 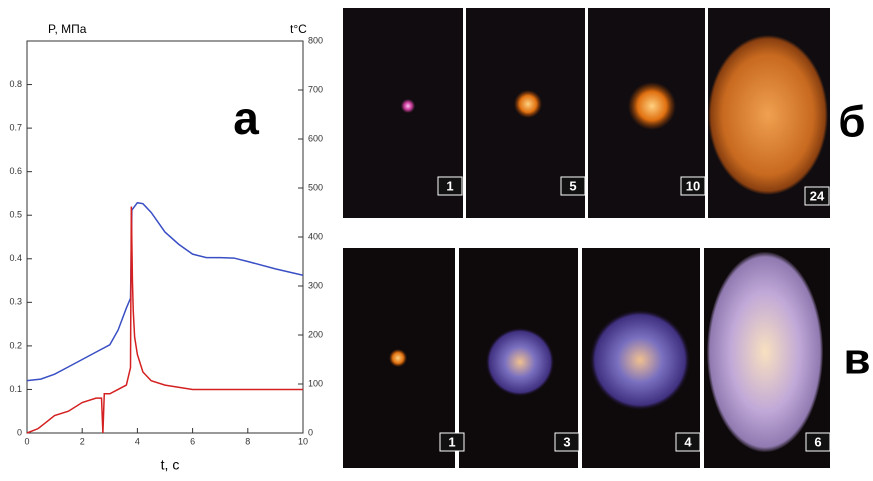 What do you see at coordinates (15, 345) in the screenshot?
I see `y-tick-label: 0.2` at bounding box center [15, 345].